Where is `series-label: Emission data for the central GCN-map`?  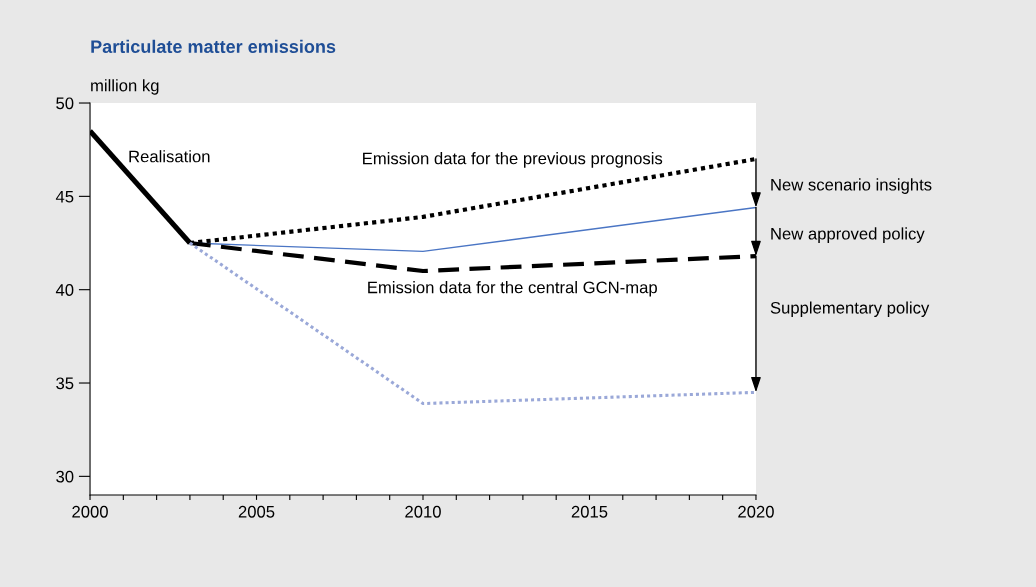
series-label: Emission data for the central GCN-map is located at coordinates (512, 289).